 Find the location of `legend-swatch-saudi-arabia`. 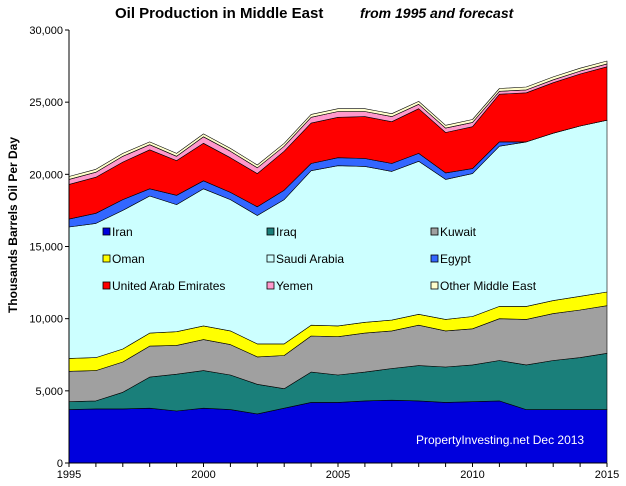

legend-swatch-saudi-arabia is located at coordinates (270, 258).